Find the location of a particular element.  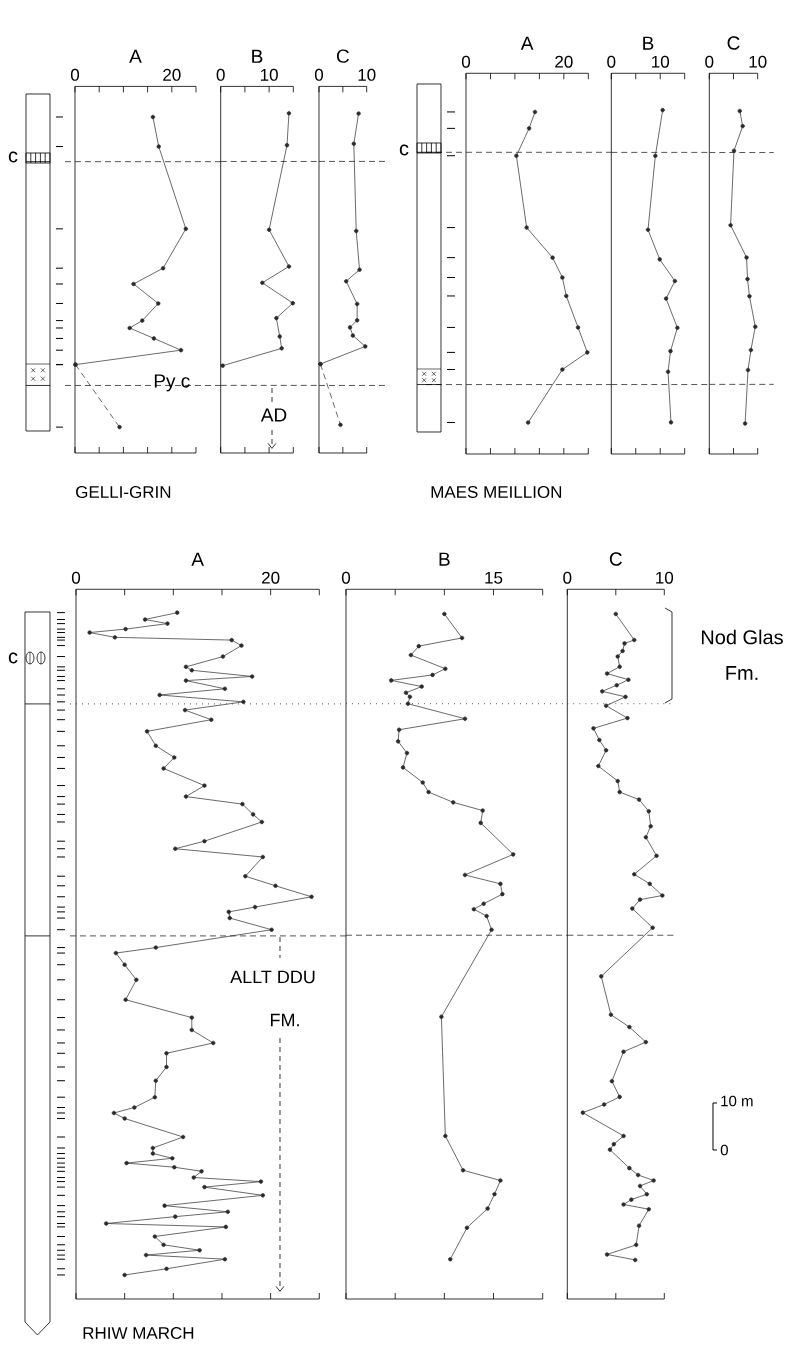

text: 10 m is located at coordinates (737, 1101).